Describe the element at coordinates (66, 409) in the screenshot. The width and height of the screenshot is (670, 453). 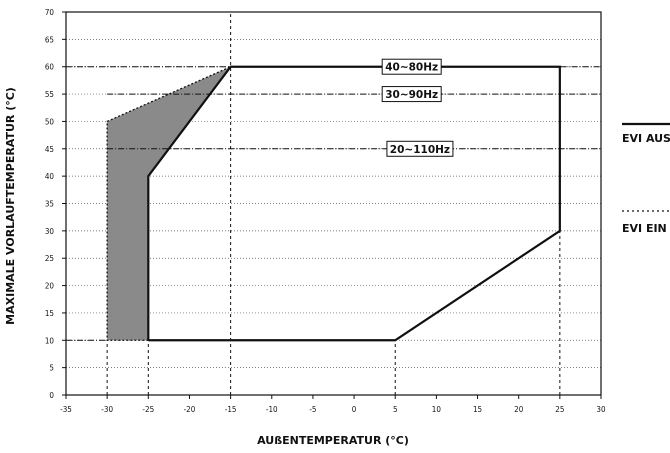
I see `x-tick-label--35: -35` at that location.